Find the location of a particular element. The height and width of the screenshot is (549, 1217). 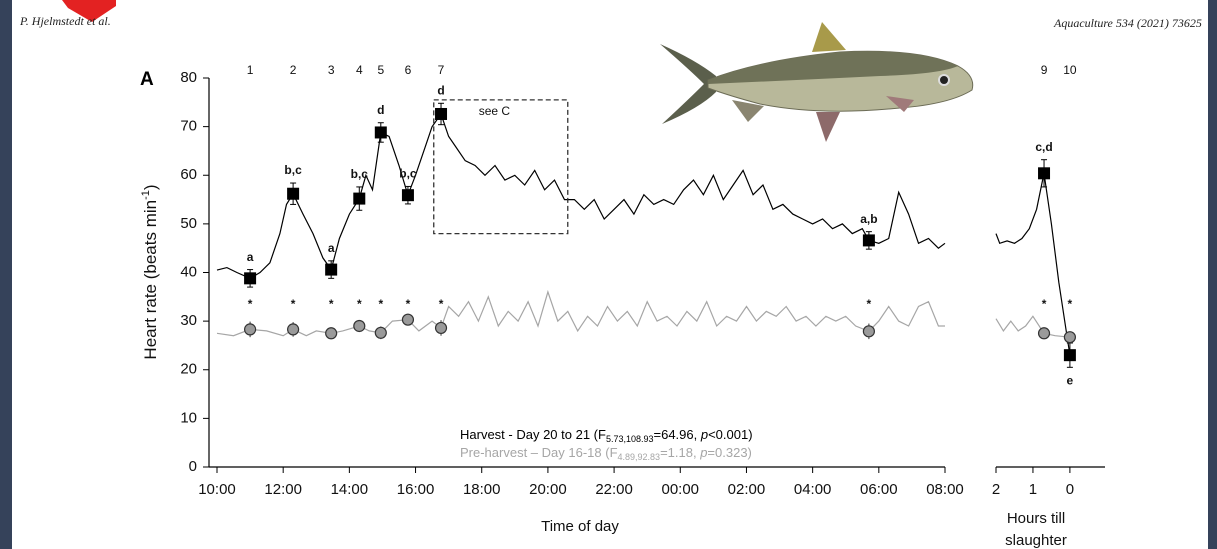

x-axis-label: slaughter is located at coordinates (1036, 540).